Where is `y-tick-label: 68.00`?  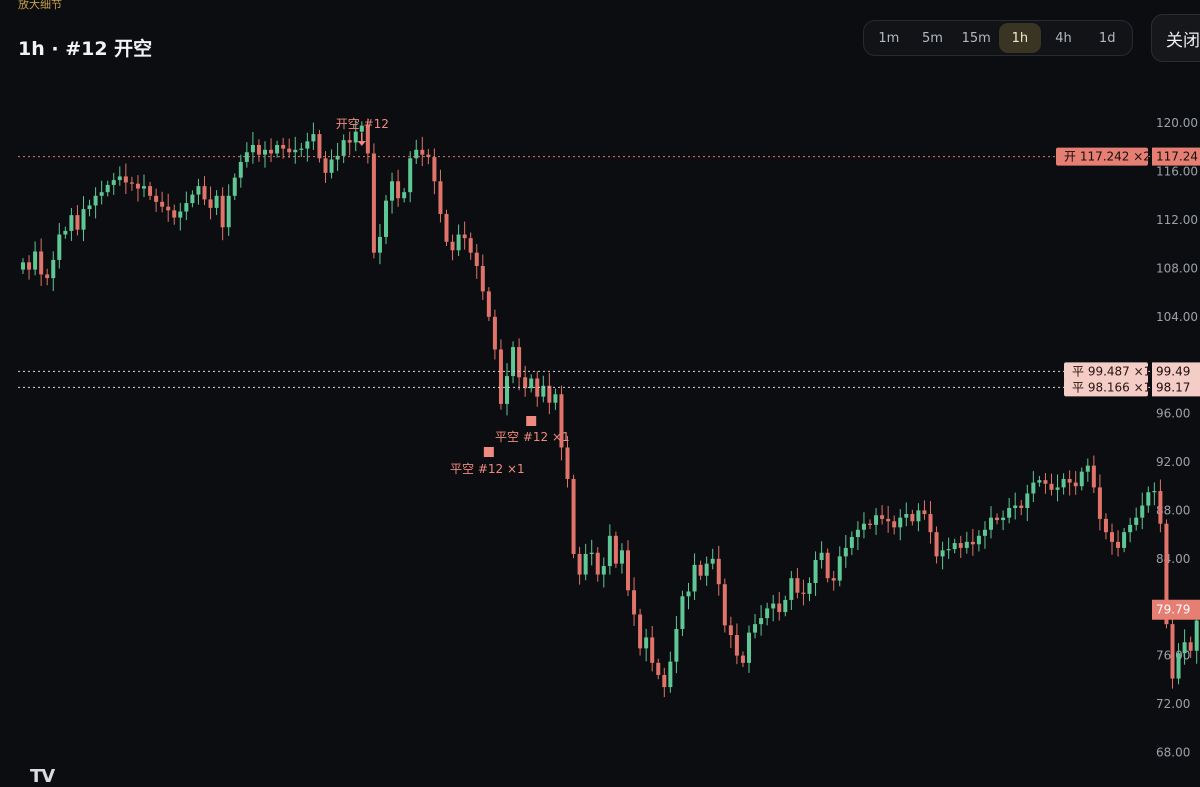 y-tick-label: 68.00 is located at coordinates (1173, 752).